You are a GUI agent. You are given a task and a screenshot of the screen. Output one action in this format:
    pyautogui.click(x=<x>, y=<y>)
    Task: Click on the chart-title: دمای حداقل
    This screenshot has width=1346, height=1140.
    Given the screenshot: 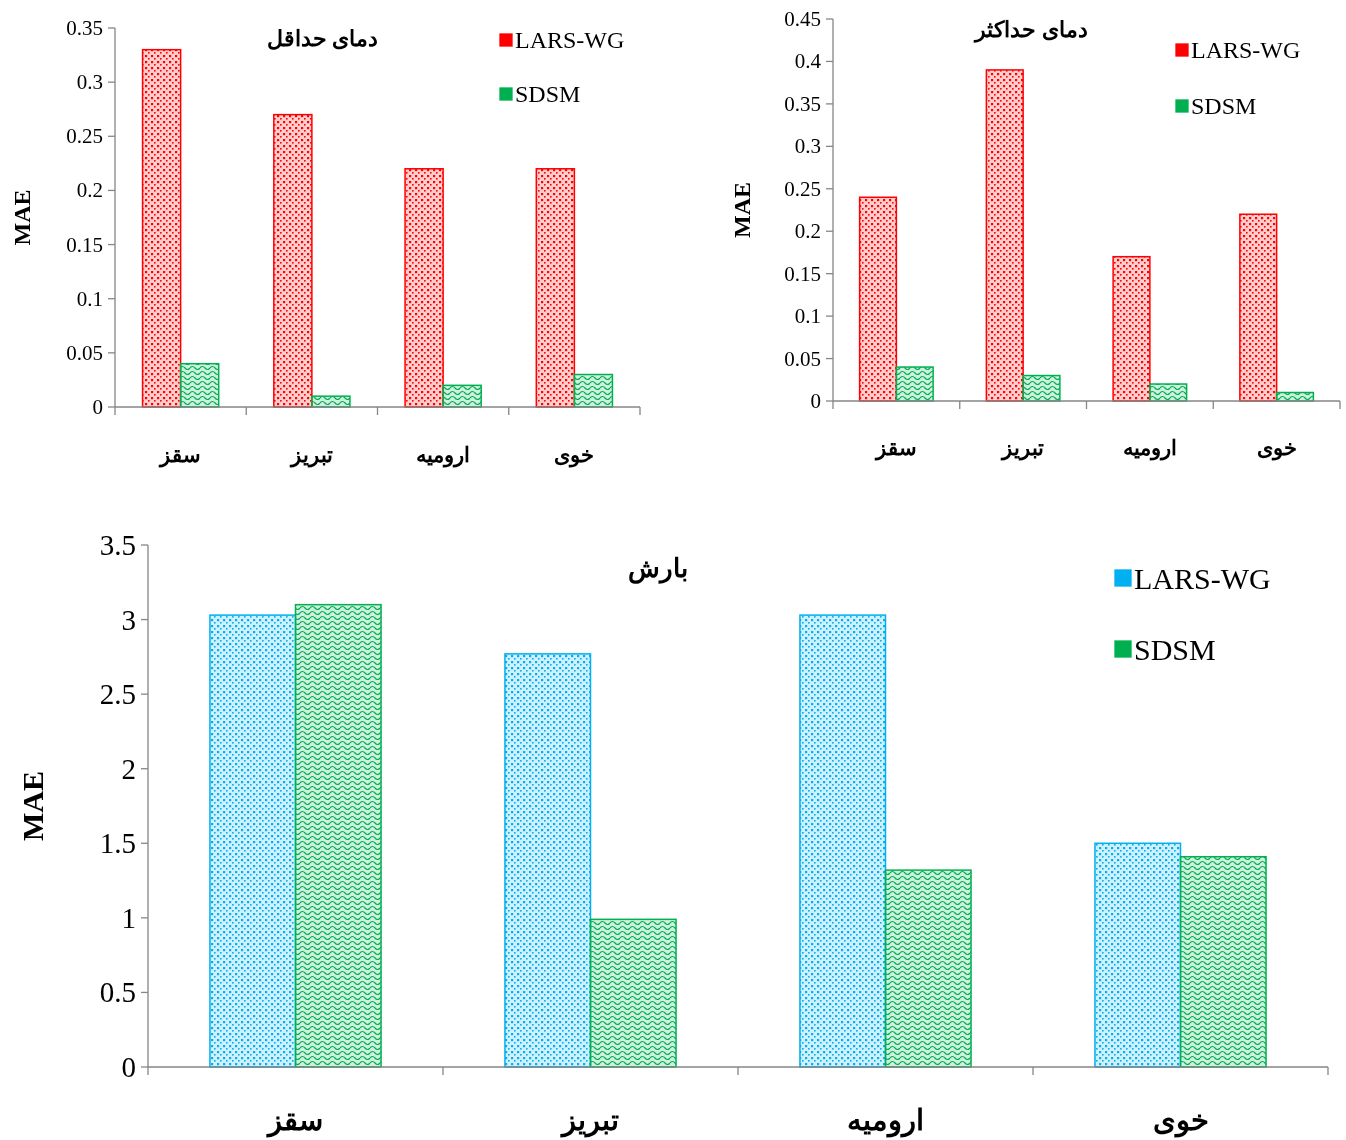 What is the action you would take?
    pyautogui.click(x=322, y=38)
    